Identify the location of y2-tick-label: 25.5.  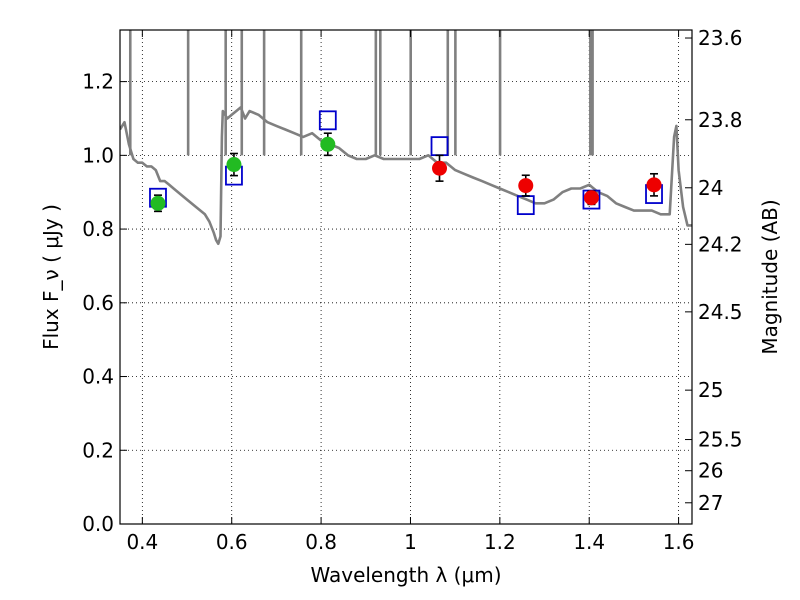
(720, 440).